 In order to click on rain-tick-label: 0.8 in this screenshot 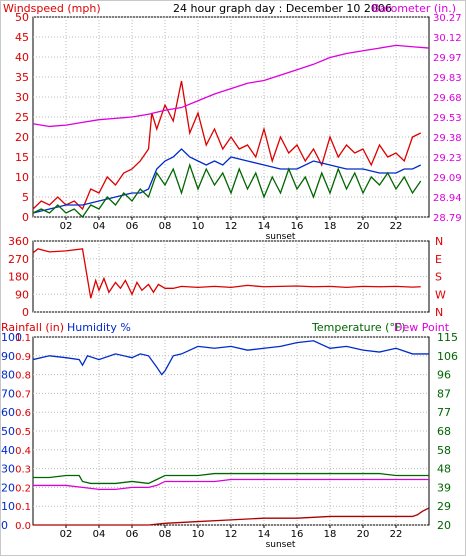, I will do `click(23, 376)`.